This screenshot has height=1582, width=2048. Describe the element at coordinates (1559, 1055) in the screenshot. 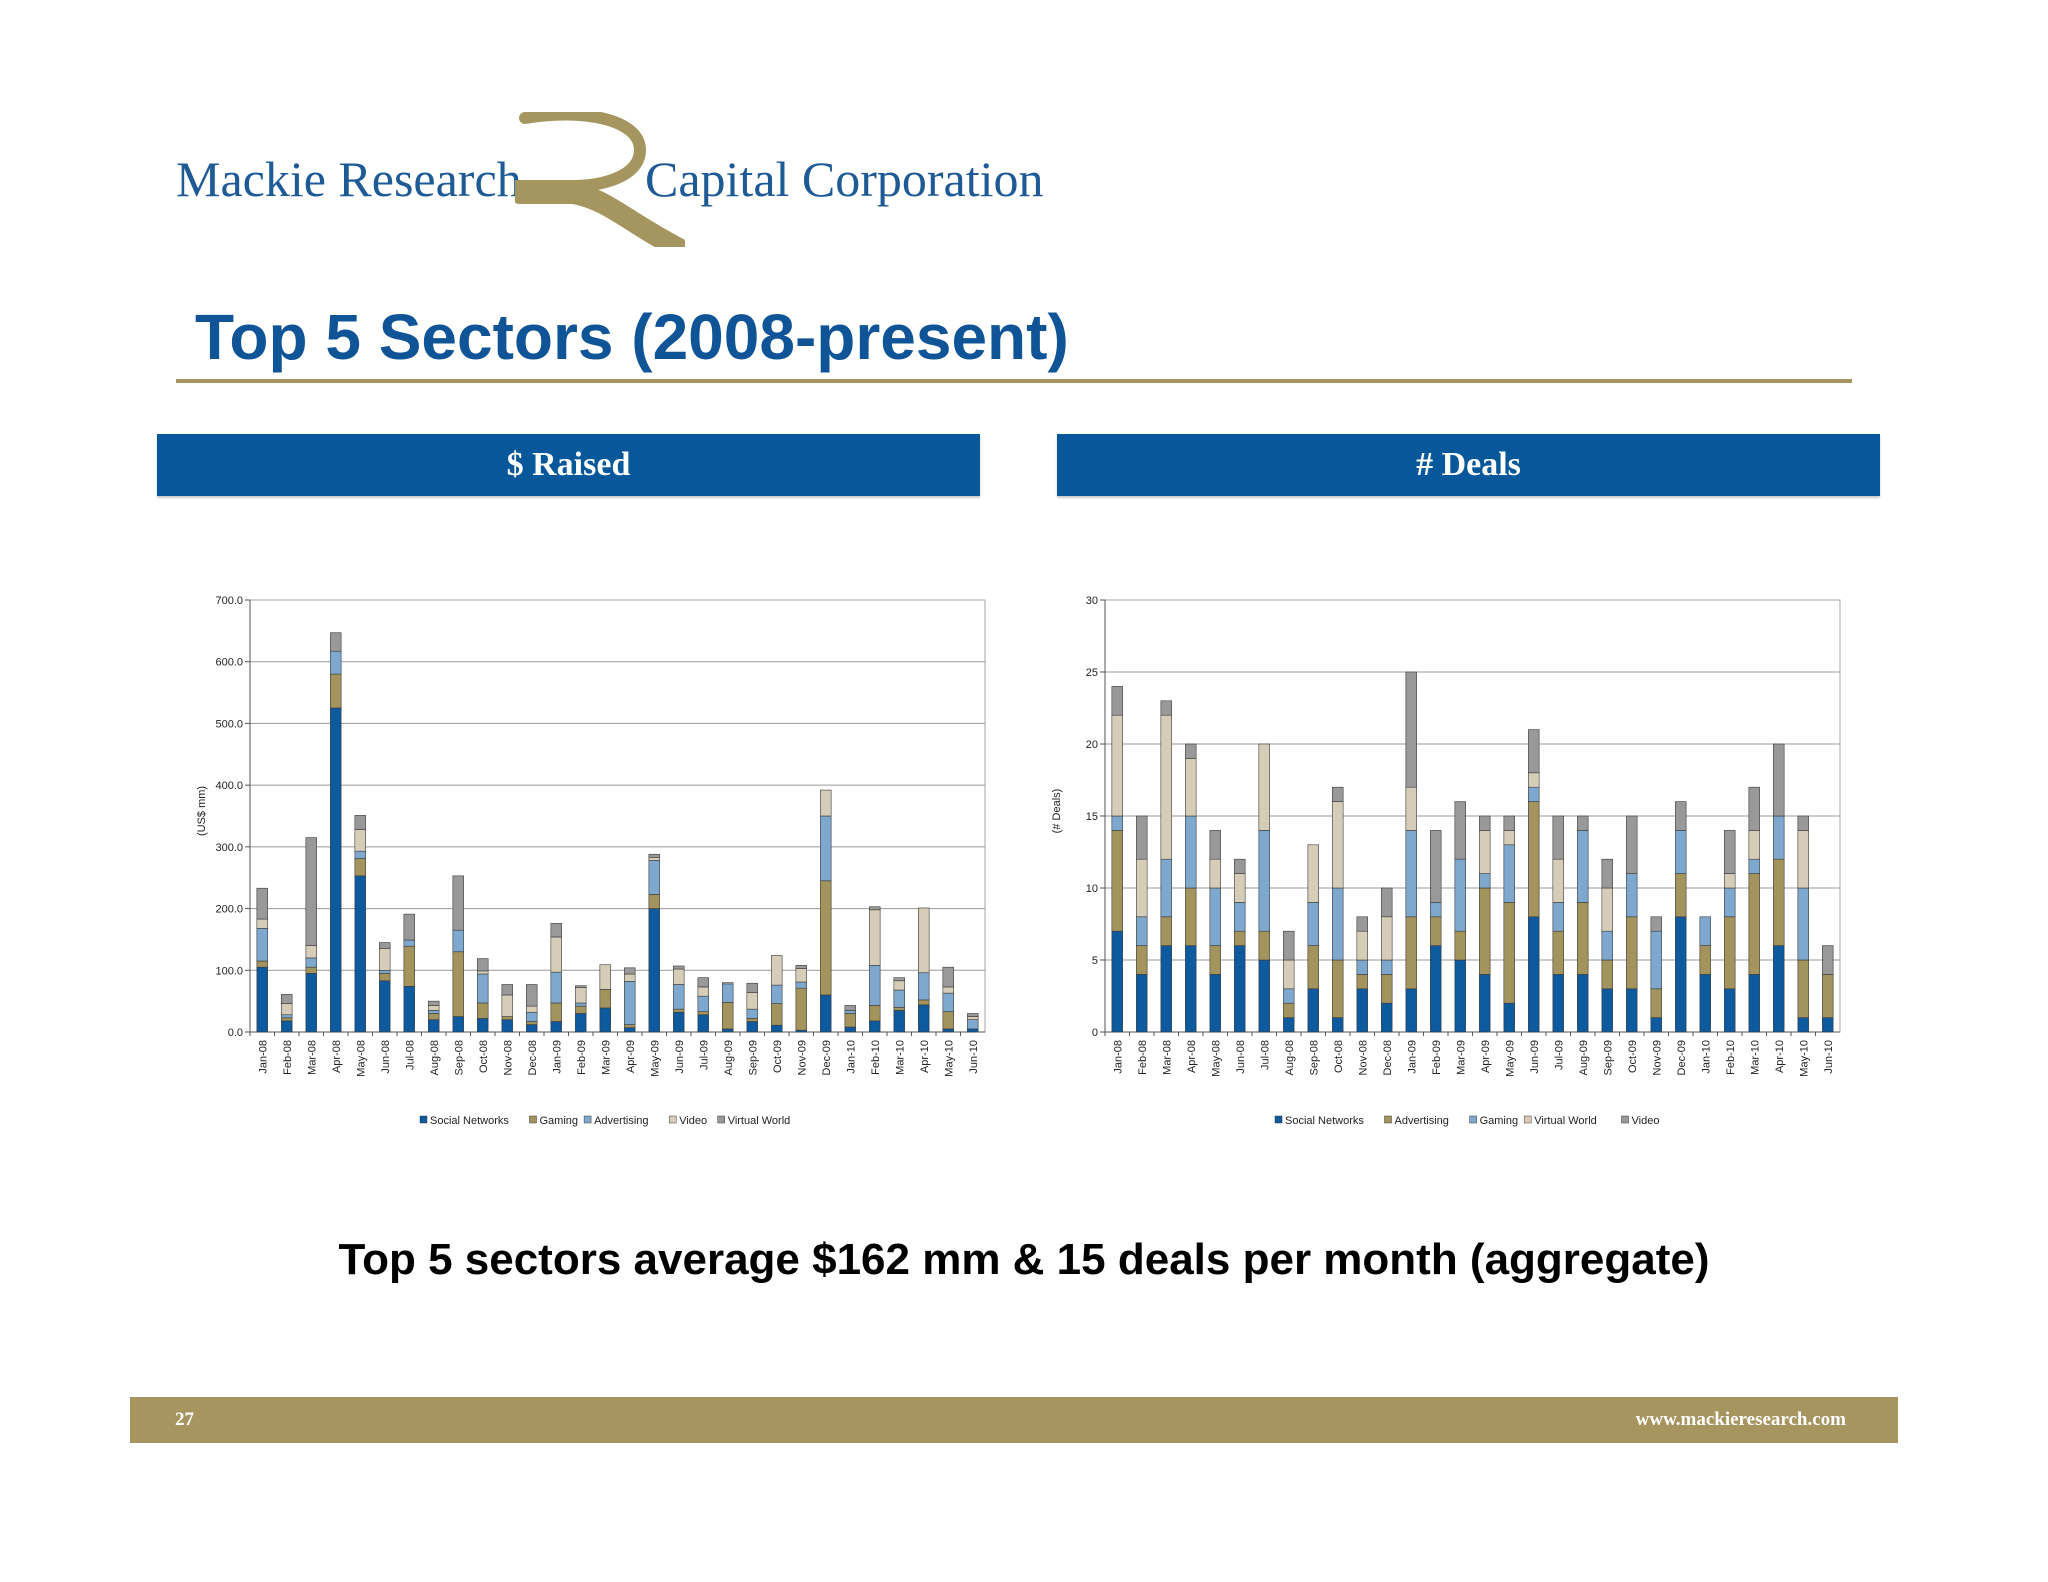

I see `x-tick-label: Jul-09` at that location.